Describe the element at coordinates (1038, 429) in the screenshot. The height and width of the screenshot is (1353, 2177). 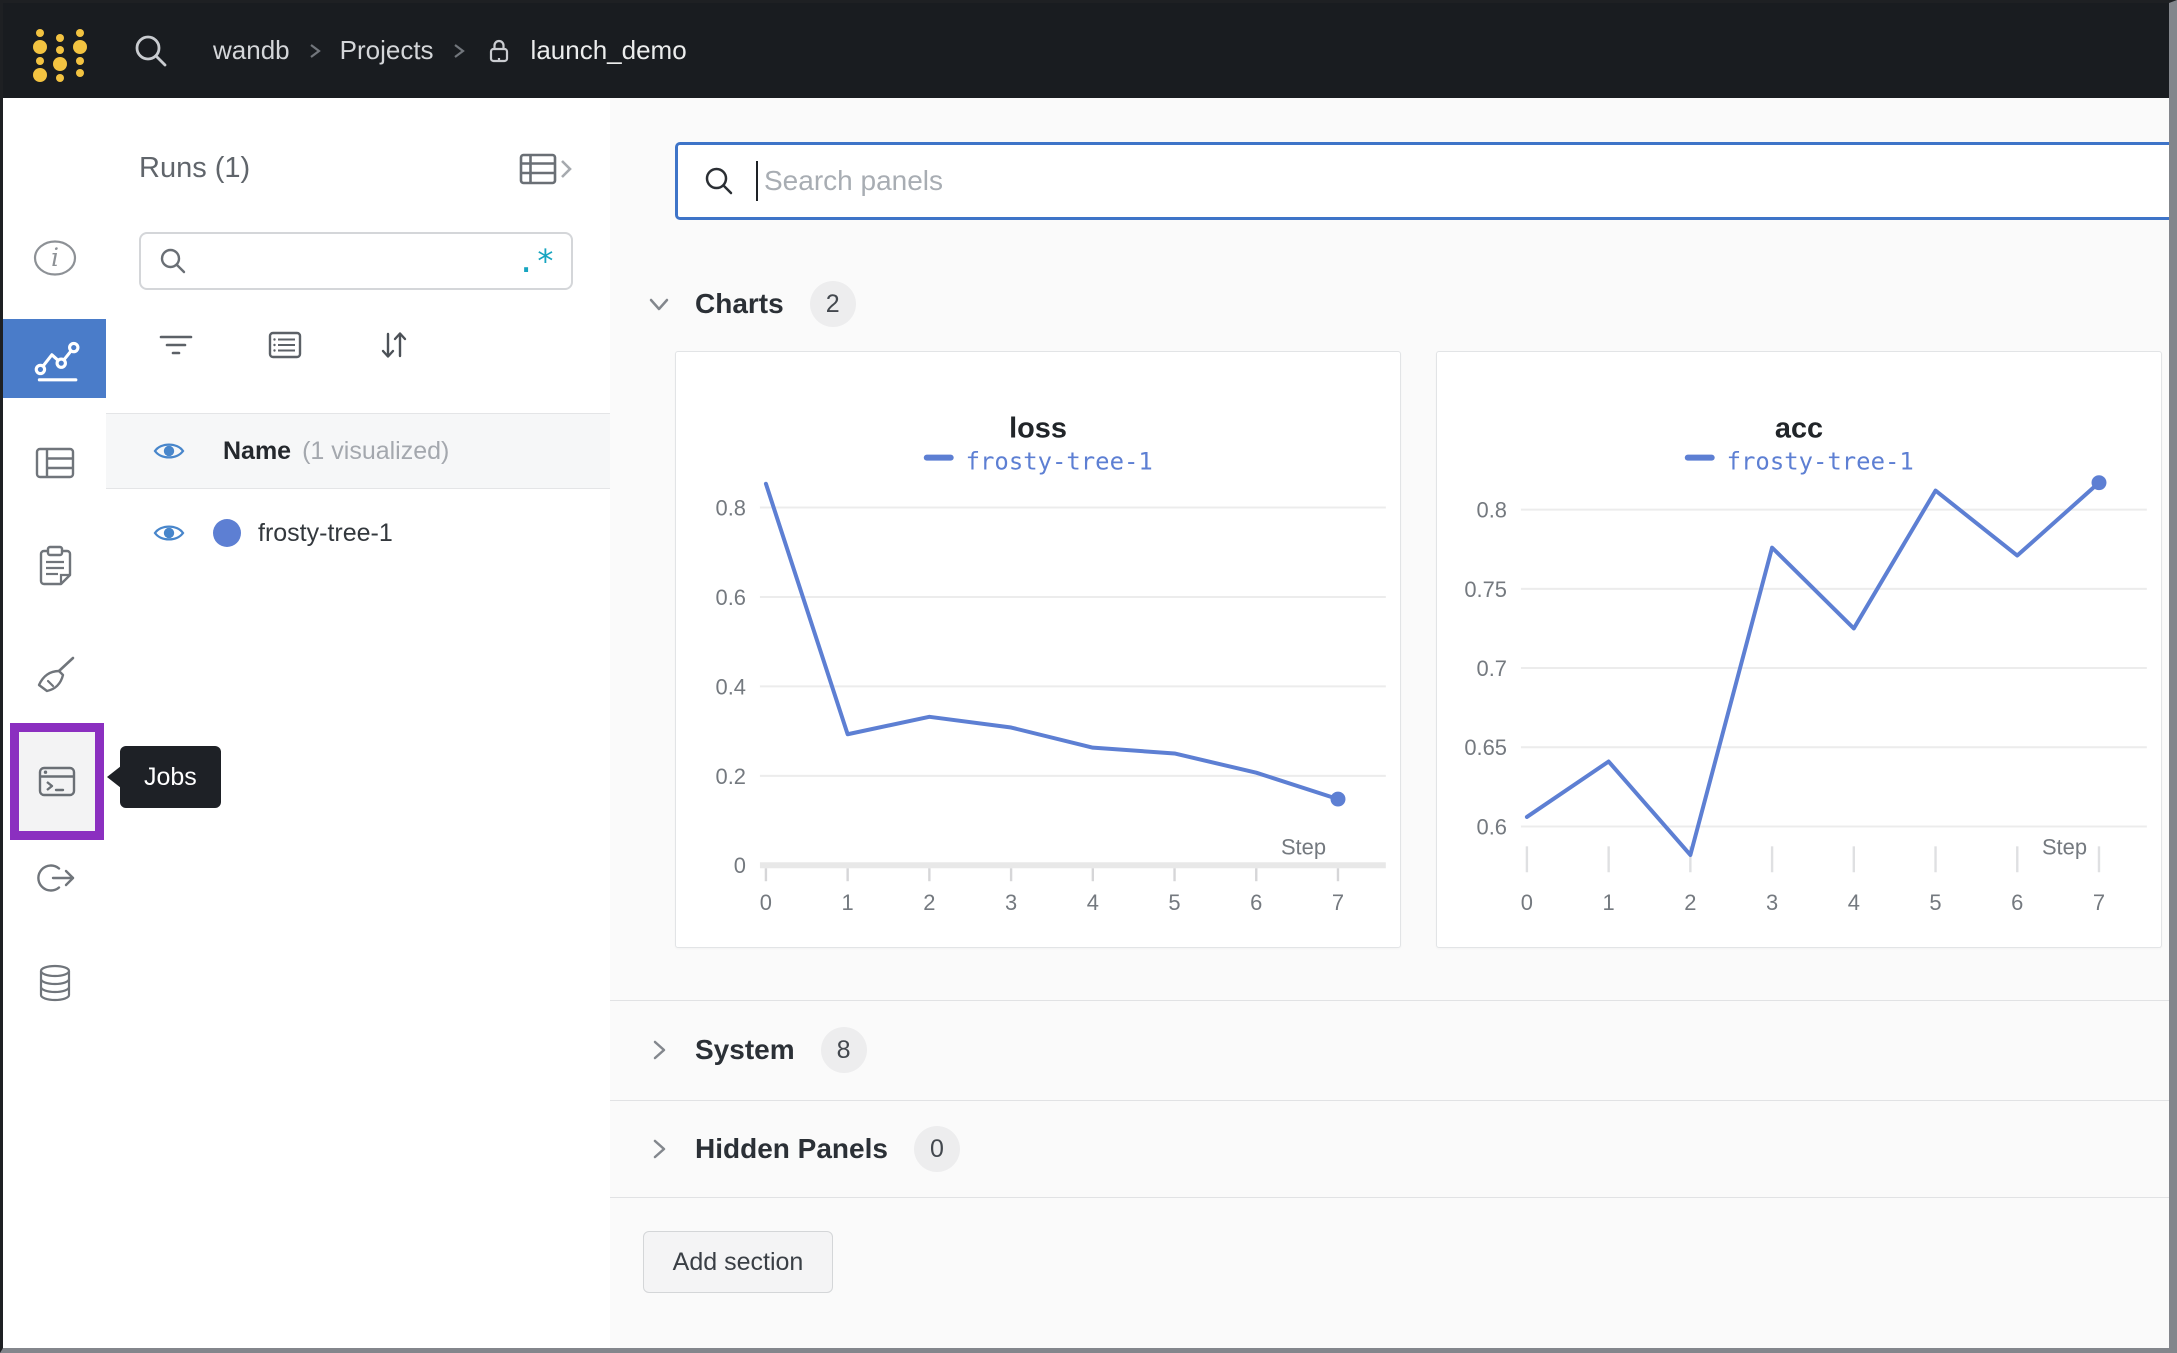
I see `svg-text: loss` at that location.